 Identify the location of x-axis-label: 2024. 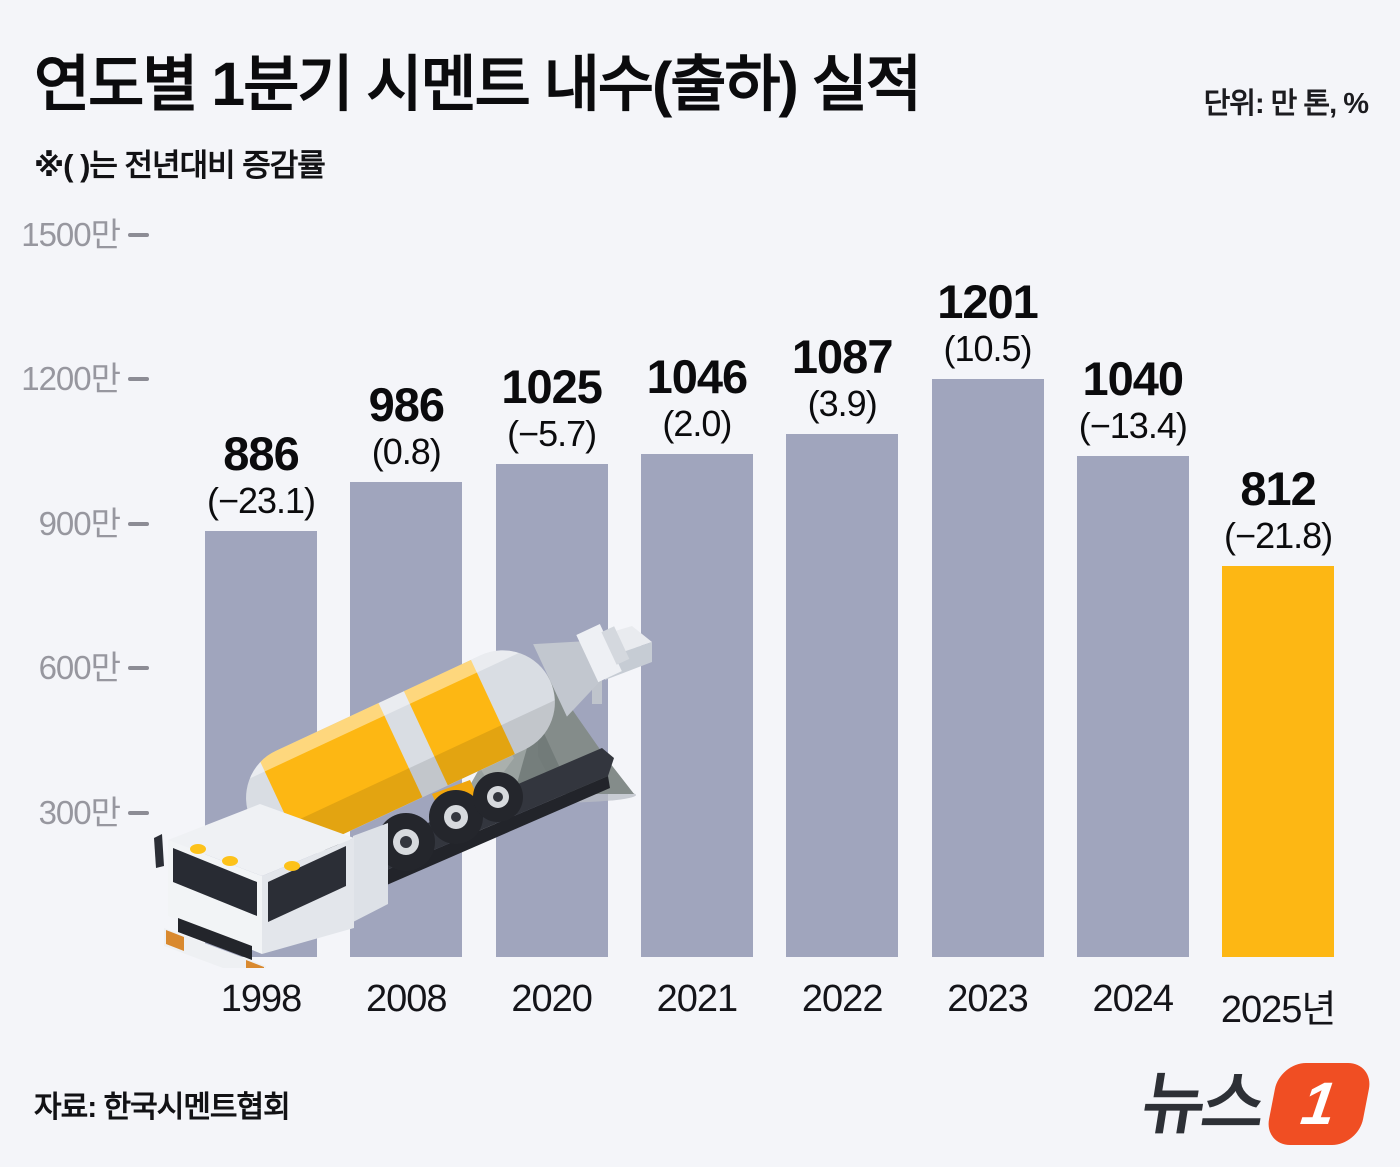
(1133, 999).